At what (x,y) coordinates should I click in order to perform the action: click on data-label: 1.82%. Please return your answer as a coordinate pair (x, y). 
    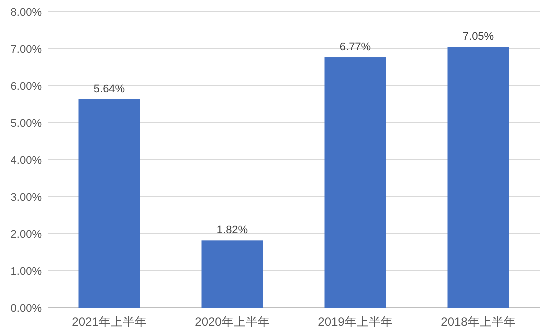
    Looking at the image, I should click on (232, 230).